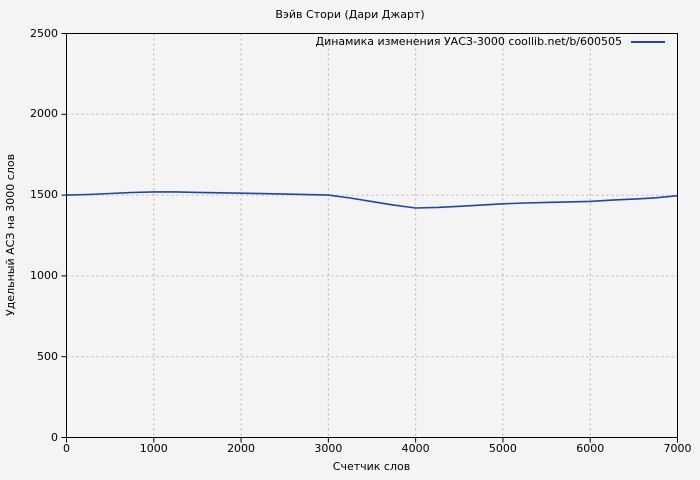  I want to click on x-tick-label: 4000, so click(415, 448).